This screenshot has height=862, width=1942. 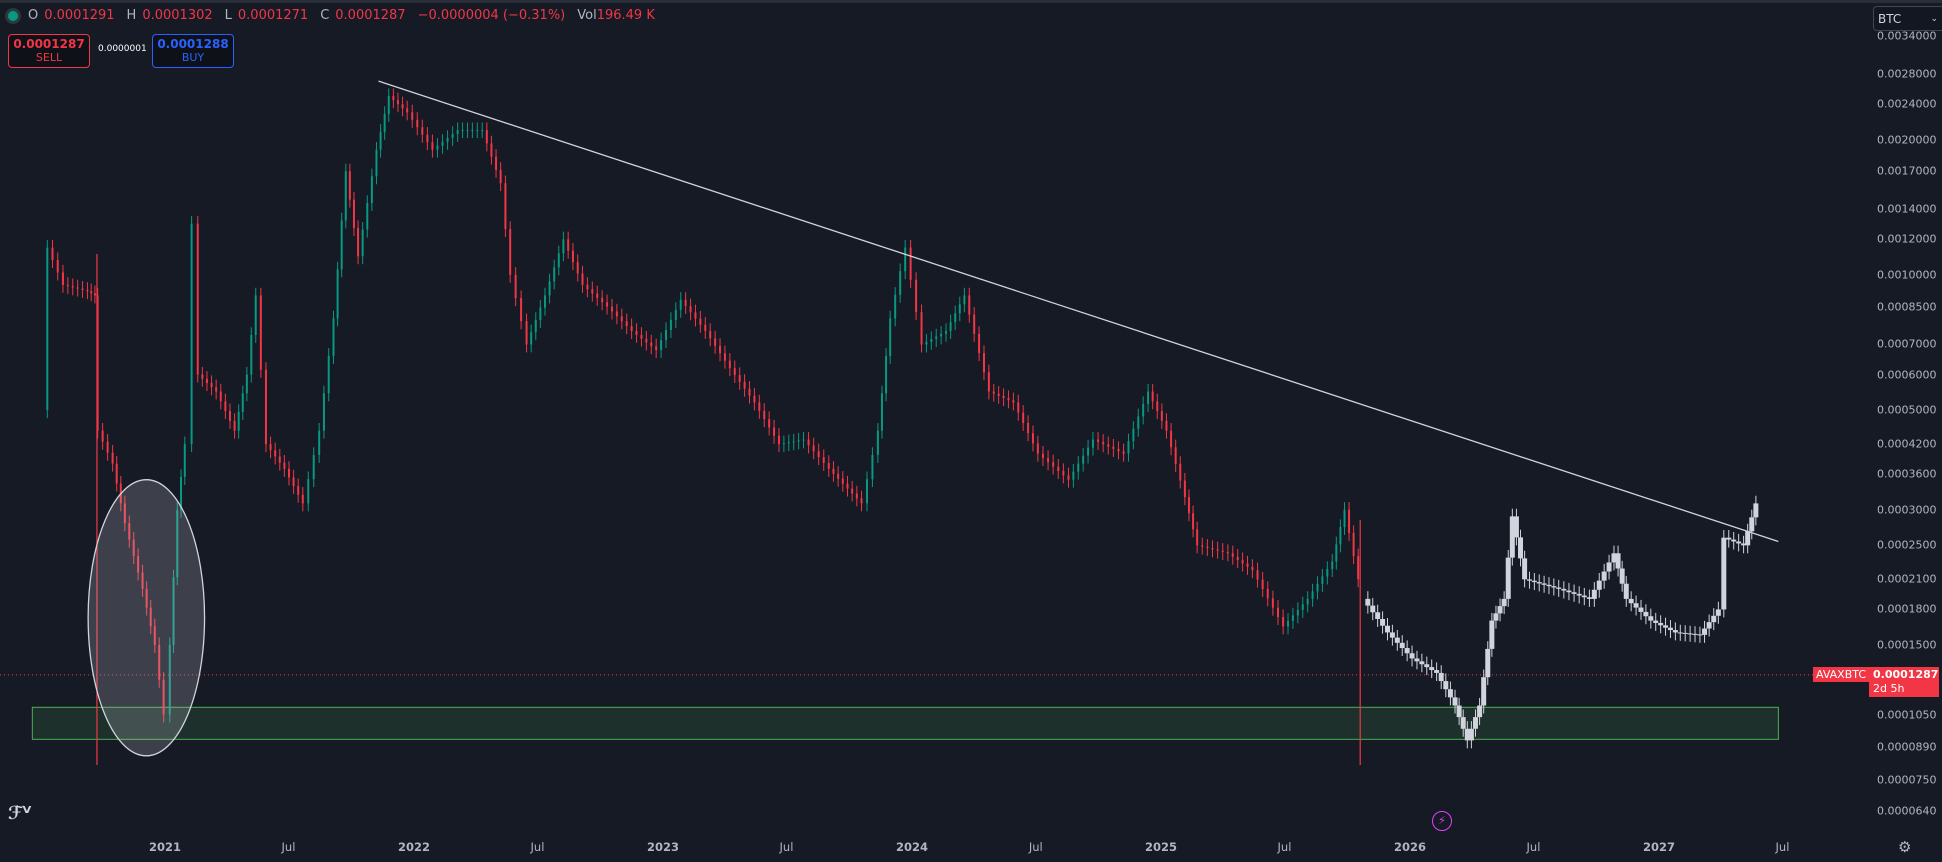 I want to click on settings-icon: ⚙, so click(x=1905, y=847).